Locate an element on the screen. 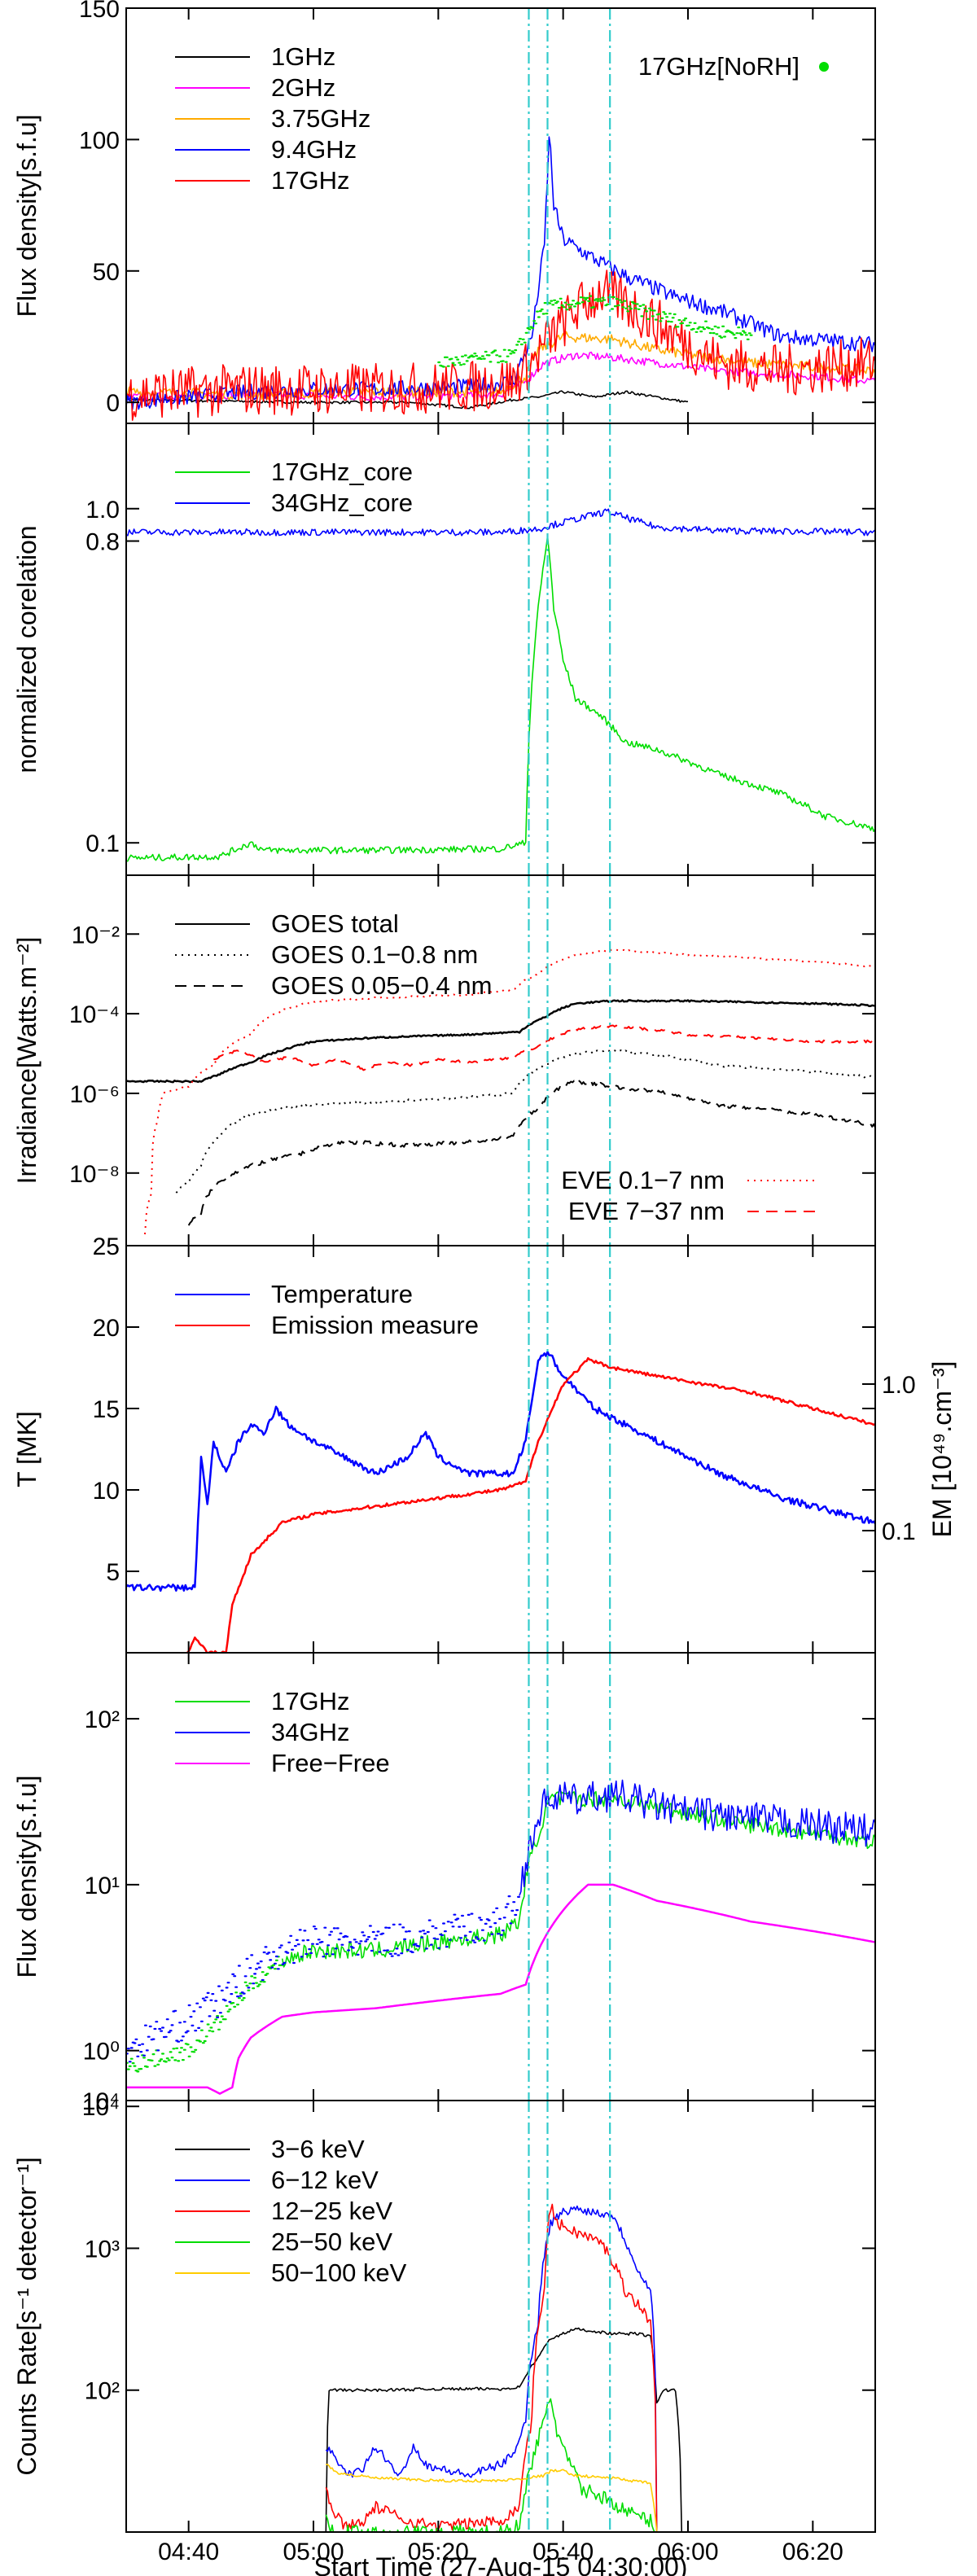 The width and height of the screenshot is (977, 2576). legend-label: 3.75GHz is located at coordinates (321, 118).